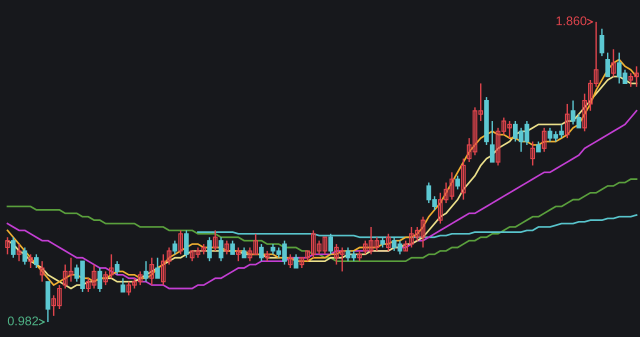 Image resolution: width=640 pixels, height=337 pixels. I want to click on annotation: 0.982, so click(23, 321).